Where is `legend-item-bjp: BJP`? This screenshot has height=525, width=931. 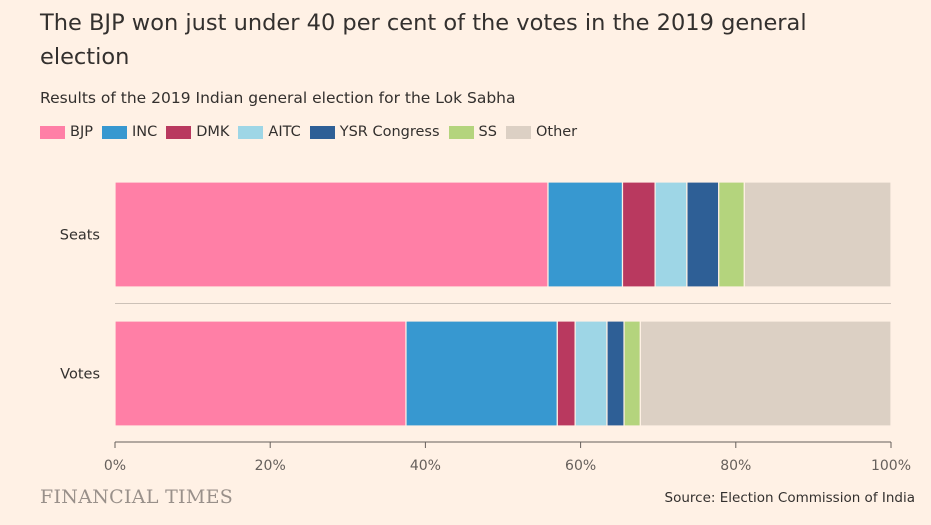
legend-item-bjp: BJP is located at coordinates (66, 132).